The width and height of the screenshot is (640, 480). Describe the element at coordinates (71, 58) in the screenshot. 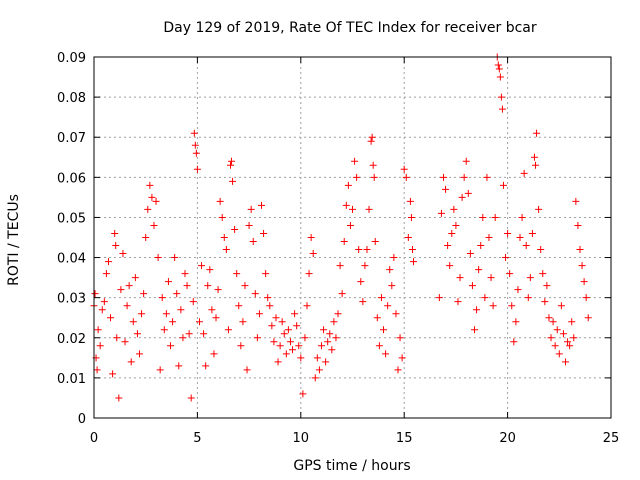

I see `y-tick-label: 0.09` at that location.